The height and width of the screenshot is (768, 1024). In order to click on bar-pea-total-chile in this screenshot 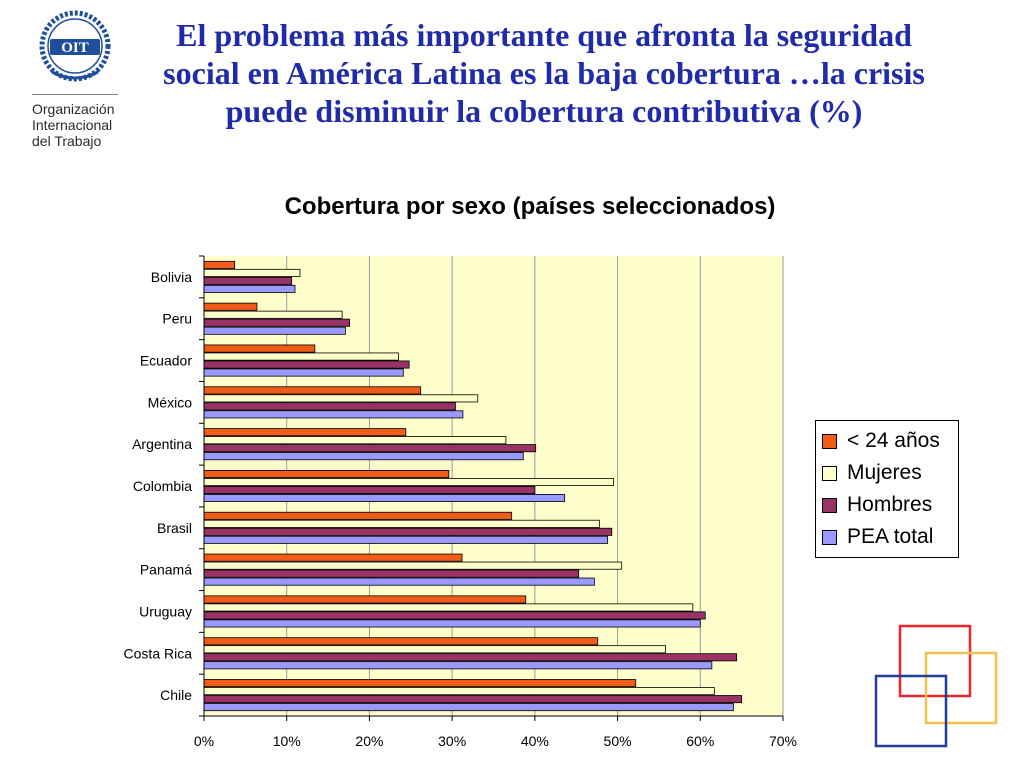, I will do `click(468, 707)`.